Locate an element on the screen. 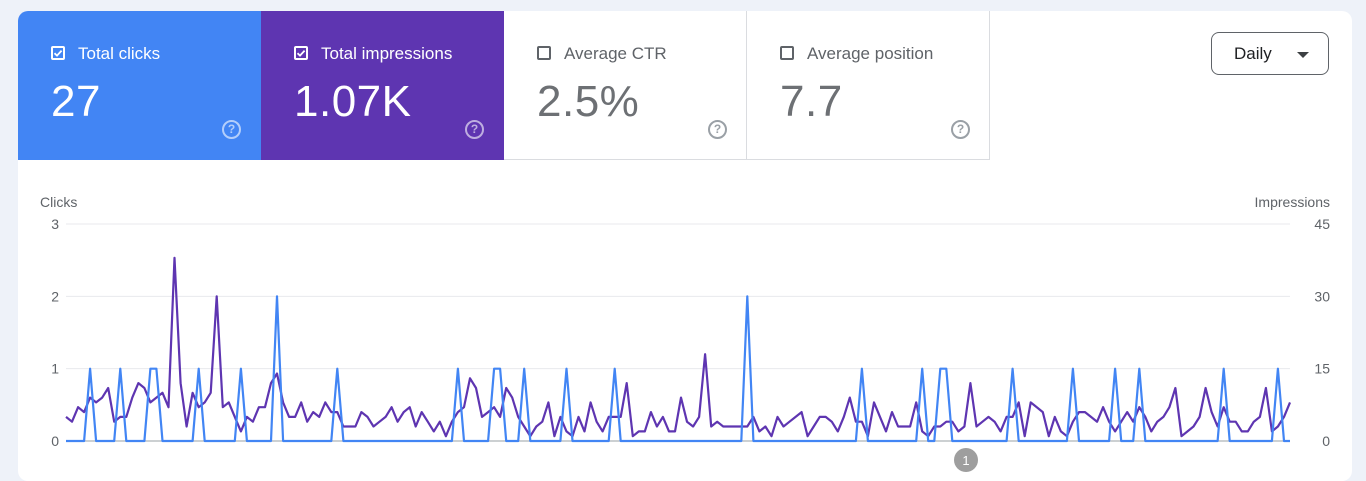  granularity-dropdown: Daily is located at coordinates (1270, 53).